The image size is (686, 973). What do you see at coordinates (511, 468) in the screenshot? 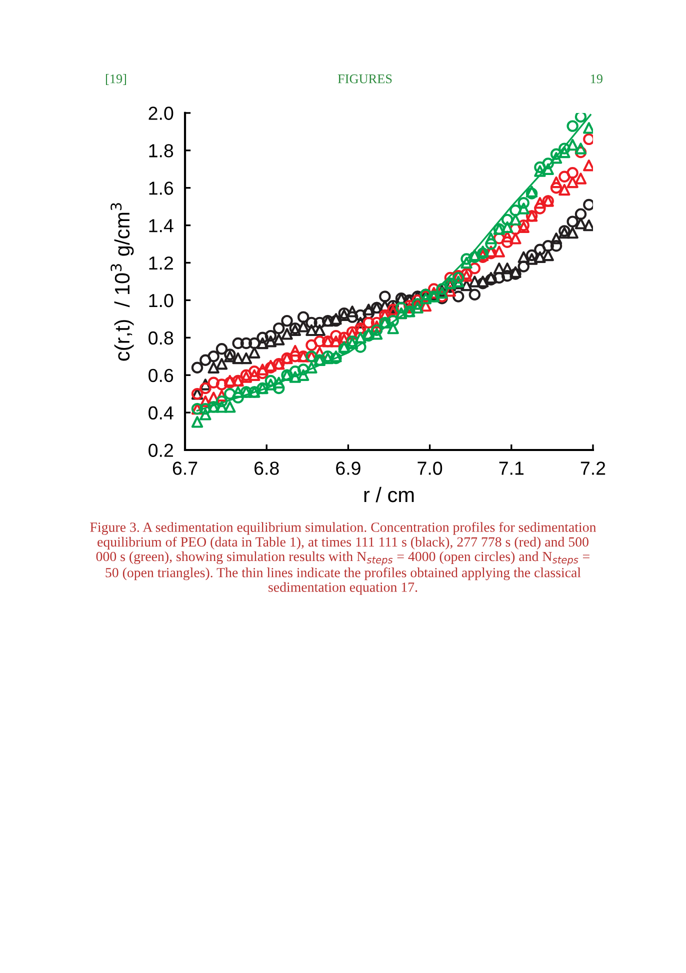
I see `x-tick-label: 7.1` at bounding box center [511, 468].